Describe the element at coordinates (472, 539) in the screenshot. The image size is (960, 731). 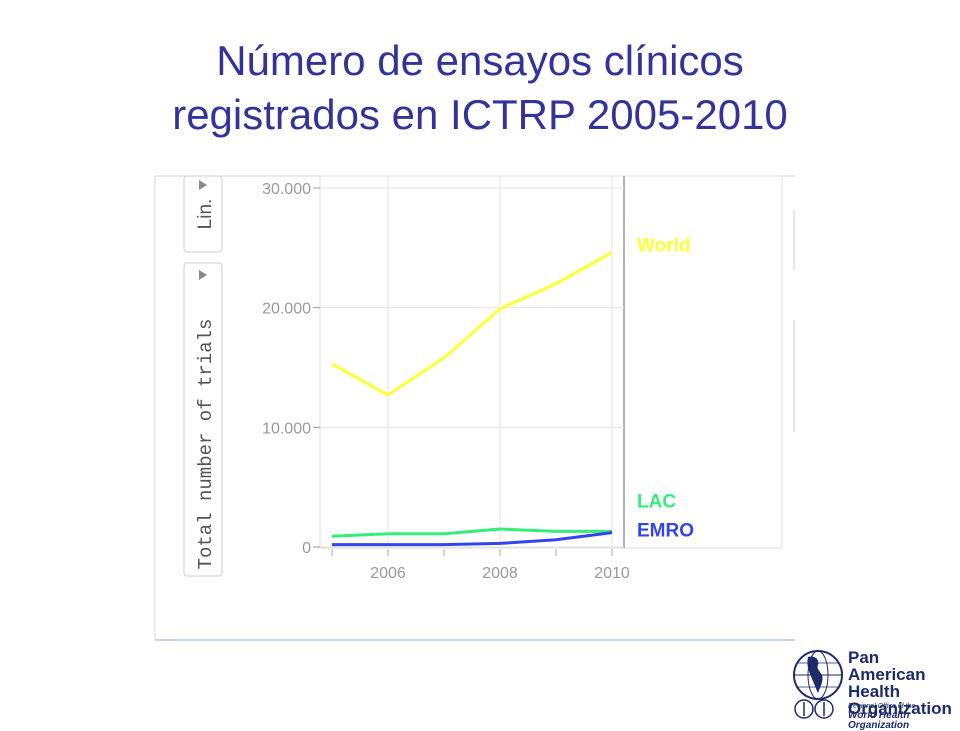
I see `series-line-emro` at that location.